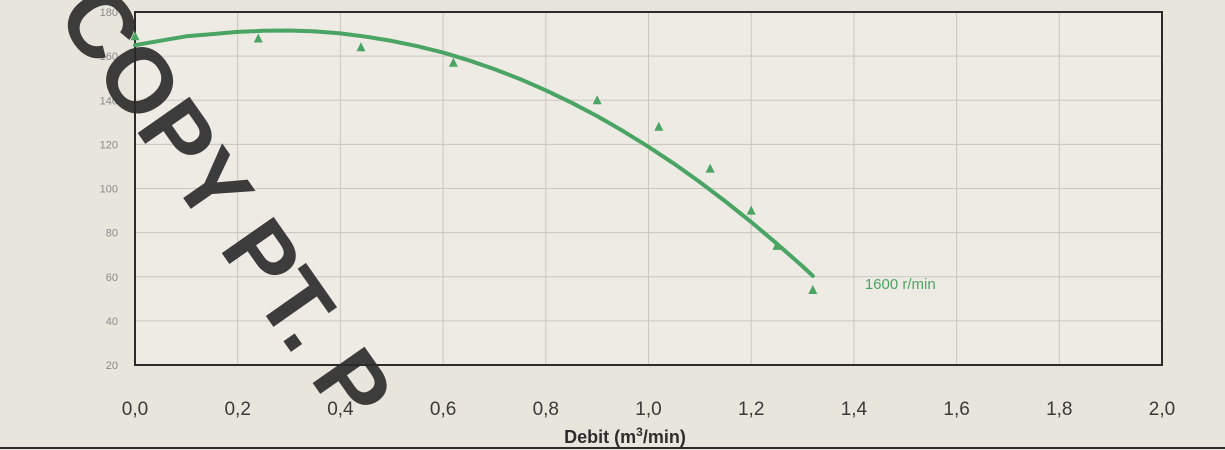 The width and height of the screenshot is (1225, 450). I want to click on x-tick-label: 0,6, so click(443, 409).